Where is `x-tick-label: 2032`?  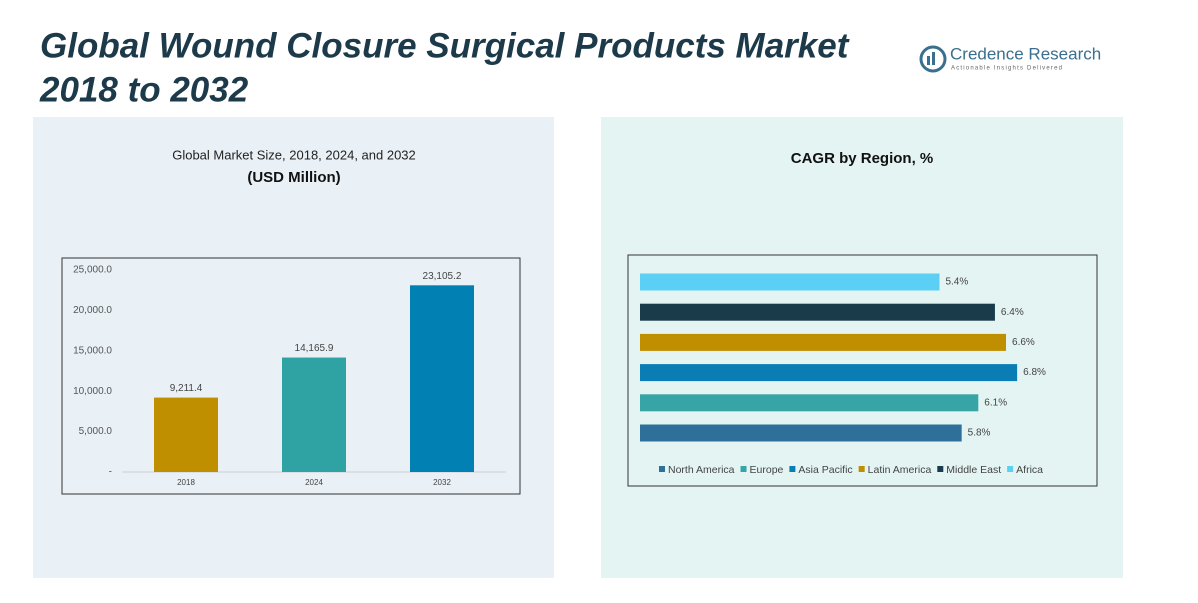
x-tick-label: 2032 is located at coordinates (442, 482).